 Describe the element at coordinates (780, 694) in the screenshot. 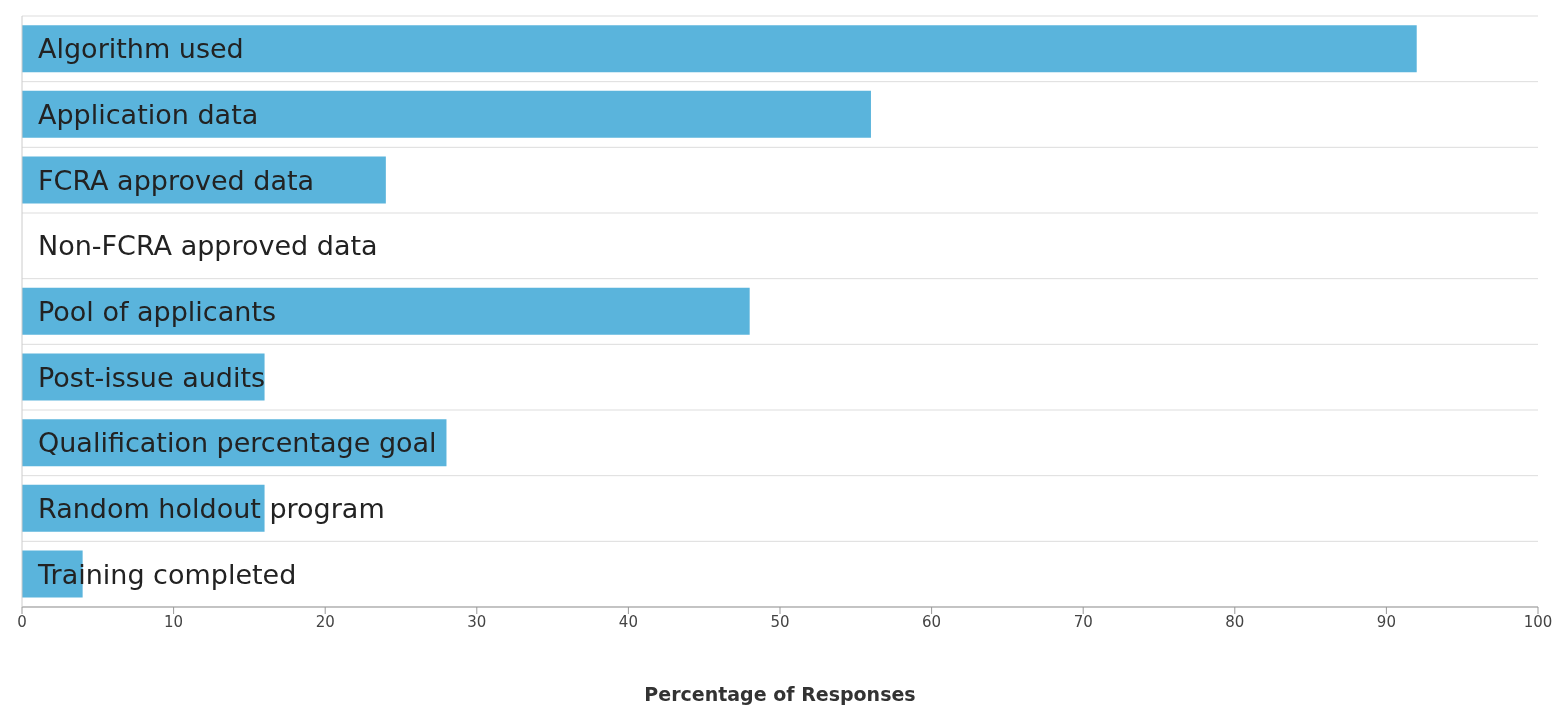

I see `x-axis-title: Percentage of Responses` at that location.